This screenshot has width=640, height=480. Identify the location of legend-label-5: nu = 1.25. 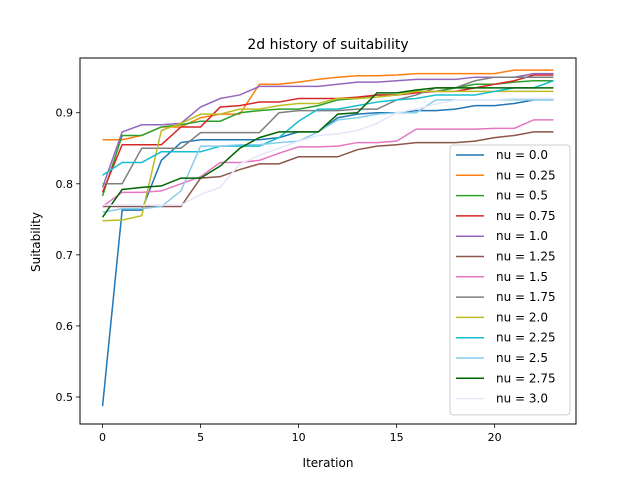
(526, 257).